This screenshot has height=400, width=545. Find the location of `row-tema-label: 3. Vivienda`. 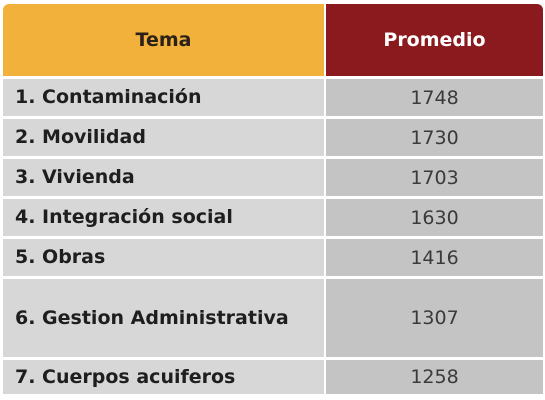

row-tema-label: 3. Vivienda is located at coordinates (164, 176).